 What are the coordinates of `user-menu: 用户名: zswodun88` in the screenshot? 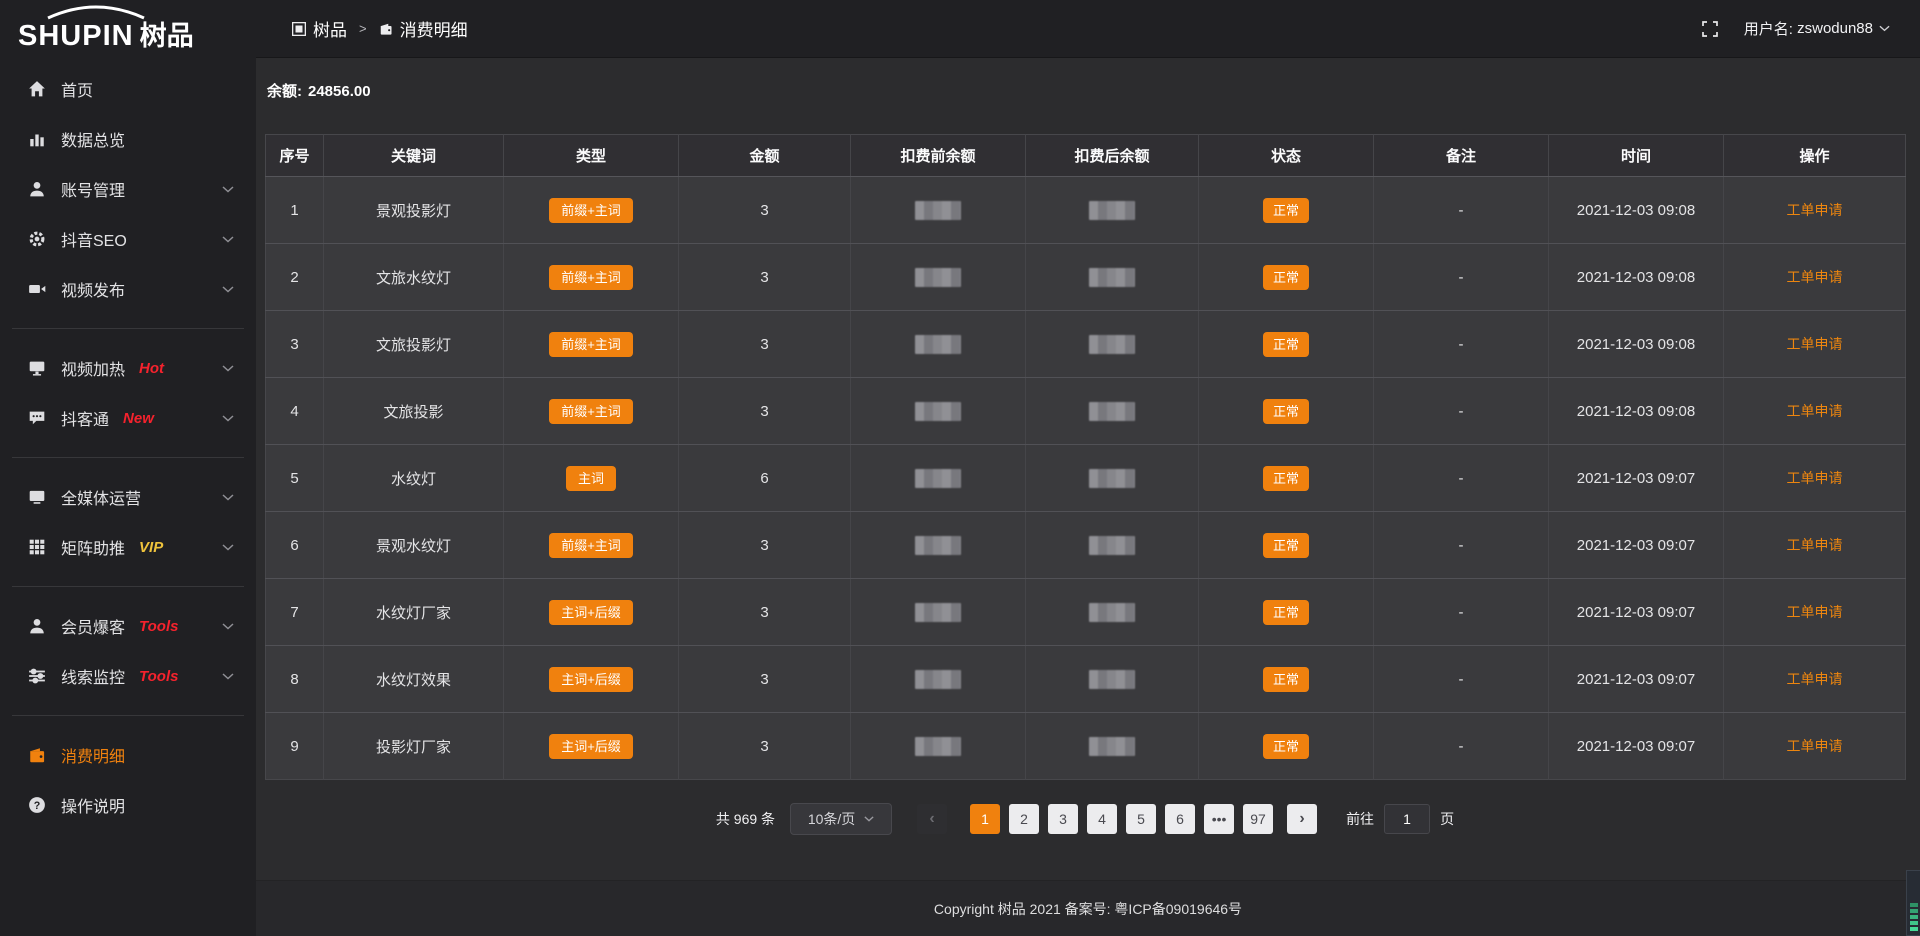 It's located at (1817, 28).